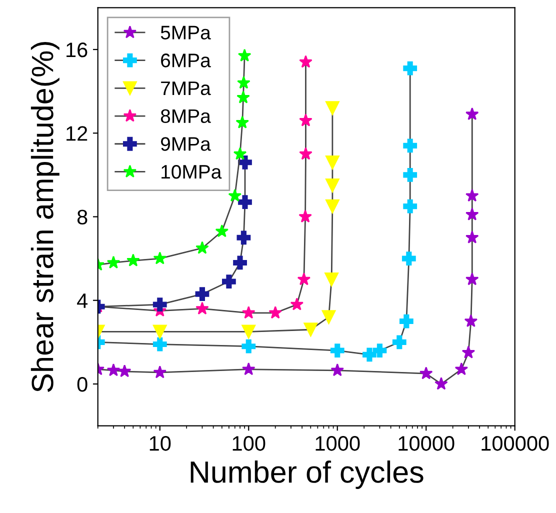 The image size is (556, 513). Describe the element at coordinates (160, 443) in the screenshot. I see `x-tick-label: 10` at that location.